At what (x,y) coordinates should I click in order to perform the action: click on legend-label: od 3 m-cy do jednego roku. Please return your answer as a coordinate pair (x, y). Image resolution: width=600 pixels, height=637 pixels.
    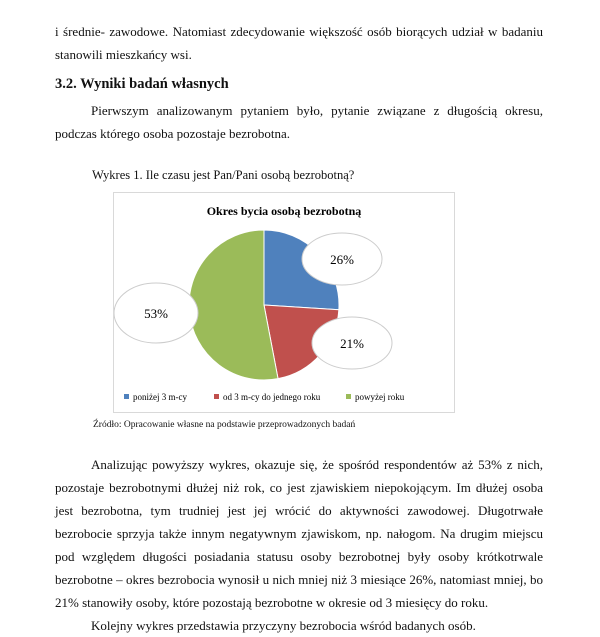
    Looking at the image, I should click on (272, 397).